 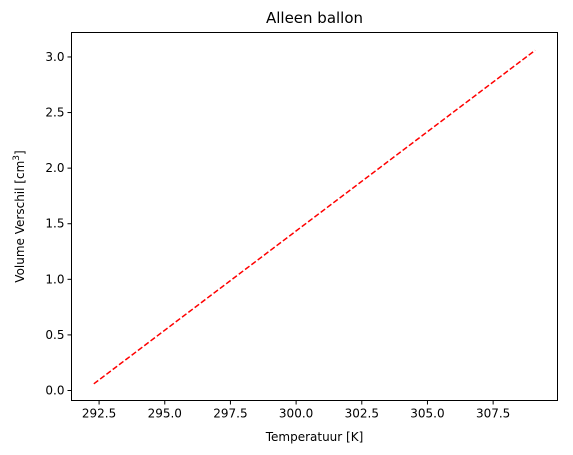 What do you see at coordinates (427, 414) in the screenshot?
I see `x-tick-label: 305.0` at bounding box center [427, 414].